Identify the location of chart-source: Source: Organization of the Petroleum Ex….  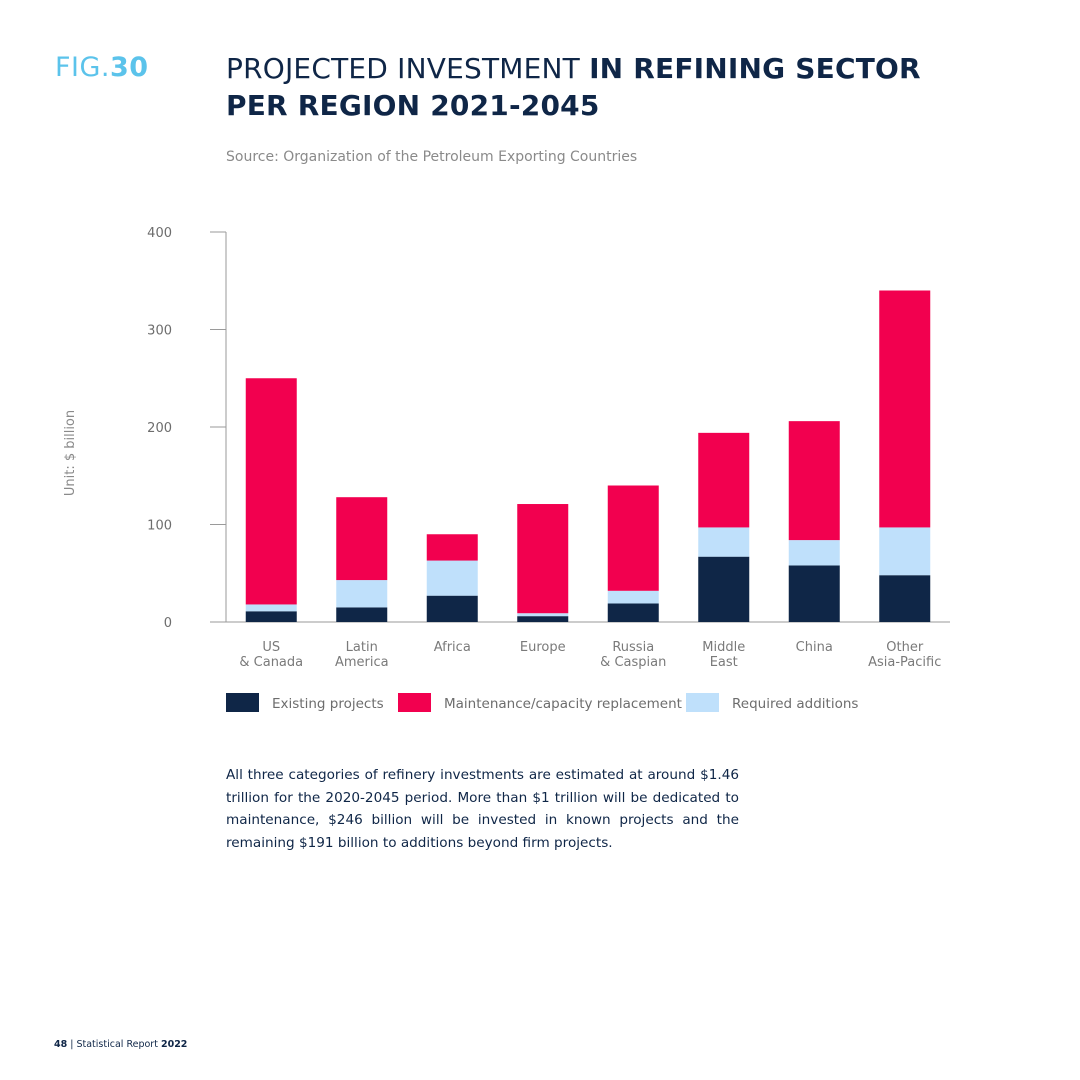
(432, 157).